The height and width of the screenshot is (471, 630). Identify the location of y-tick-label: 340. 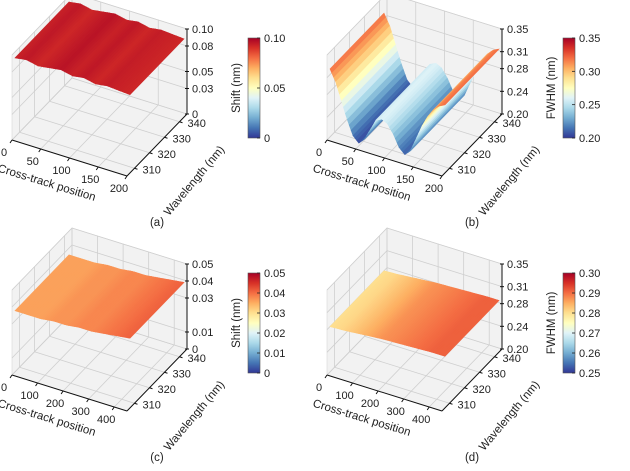
(197, 359).